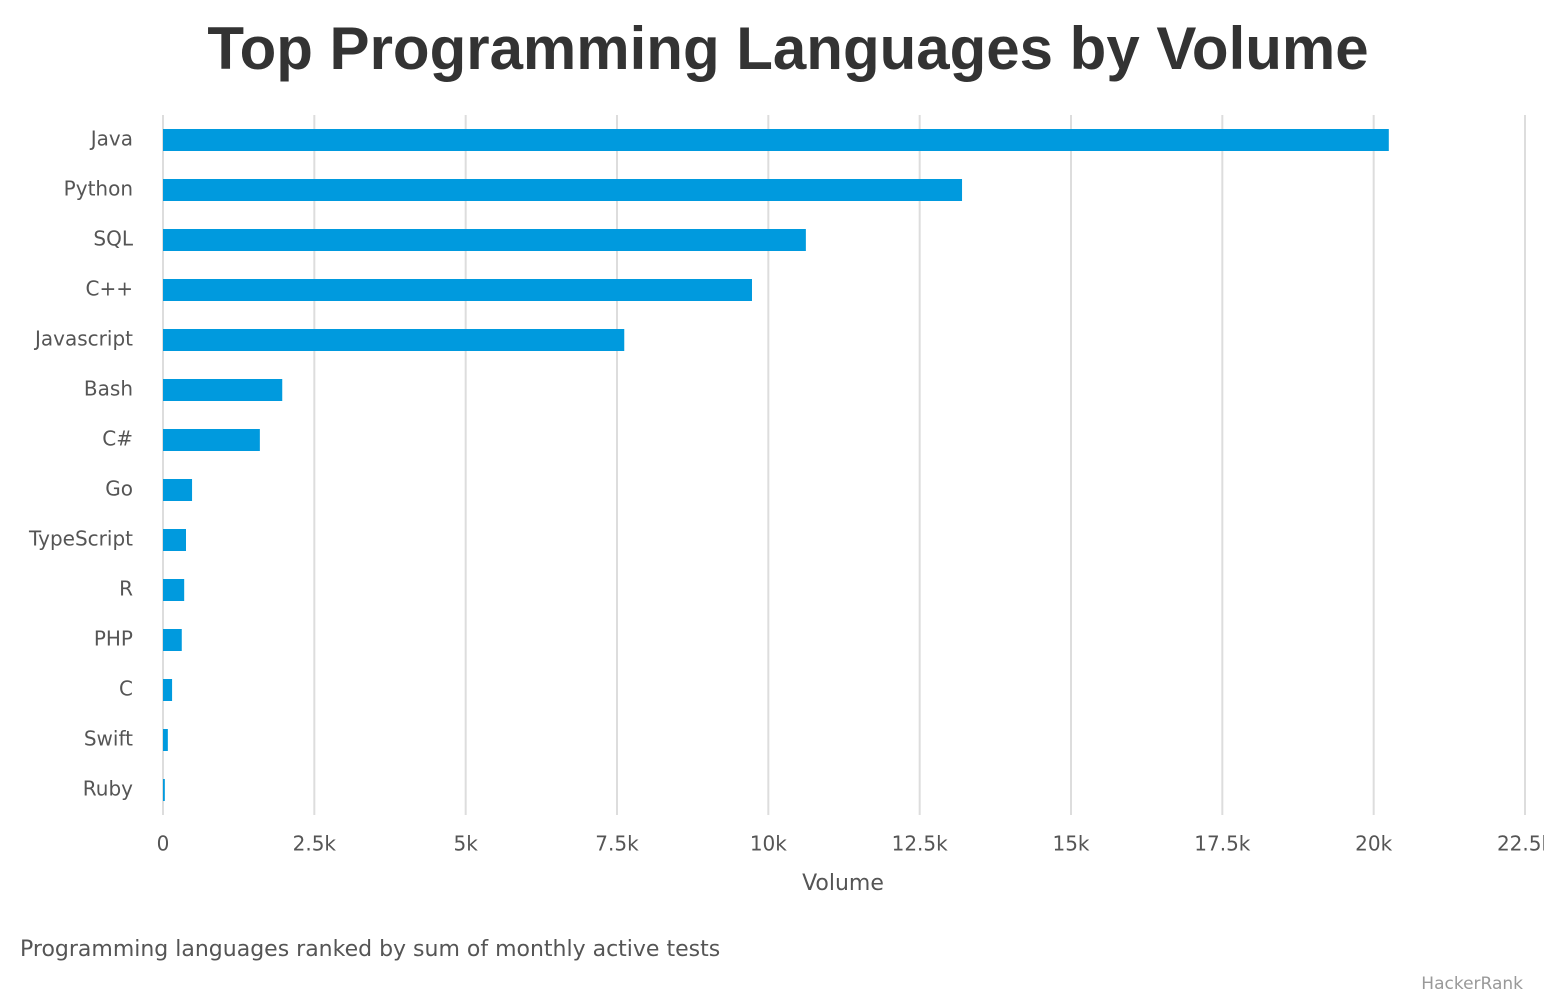 This screenshot has width=1544, height=1000. What do you see at coordinates (108, 389) in the screenshot?
I see `y-tick-label: Bash` at bounding box center [108, 389].